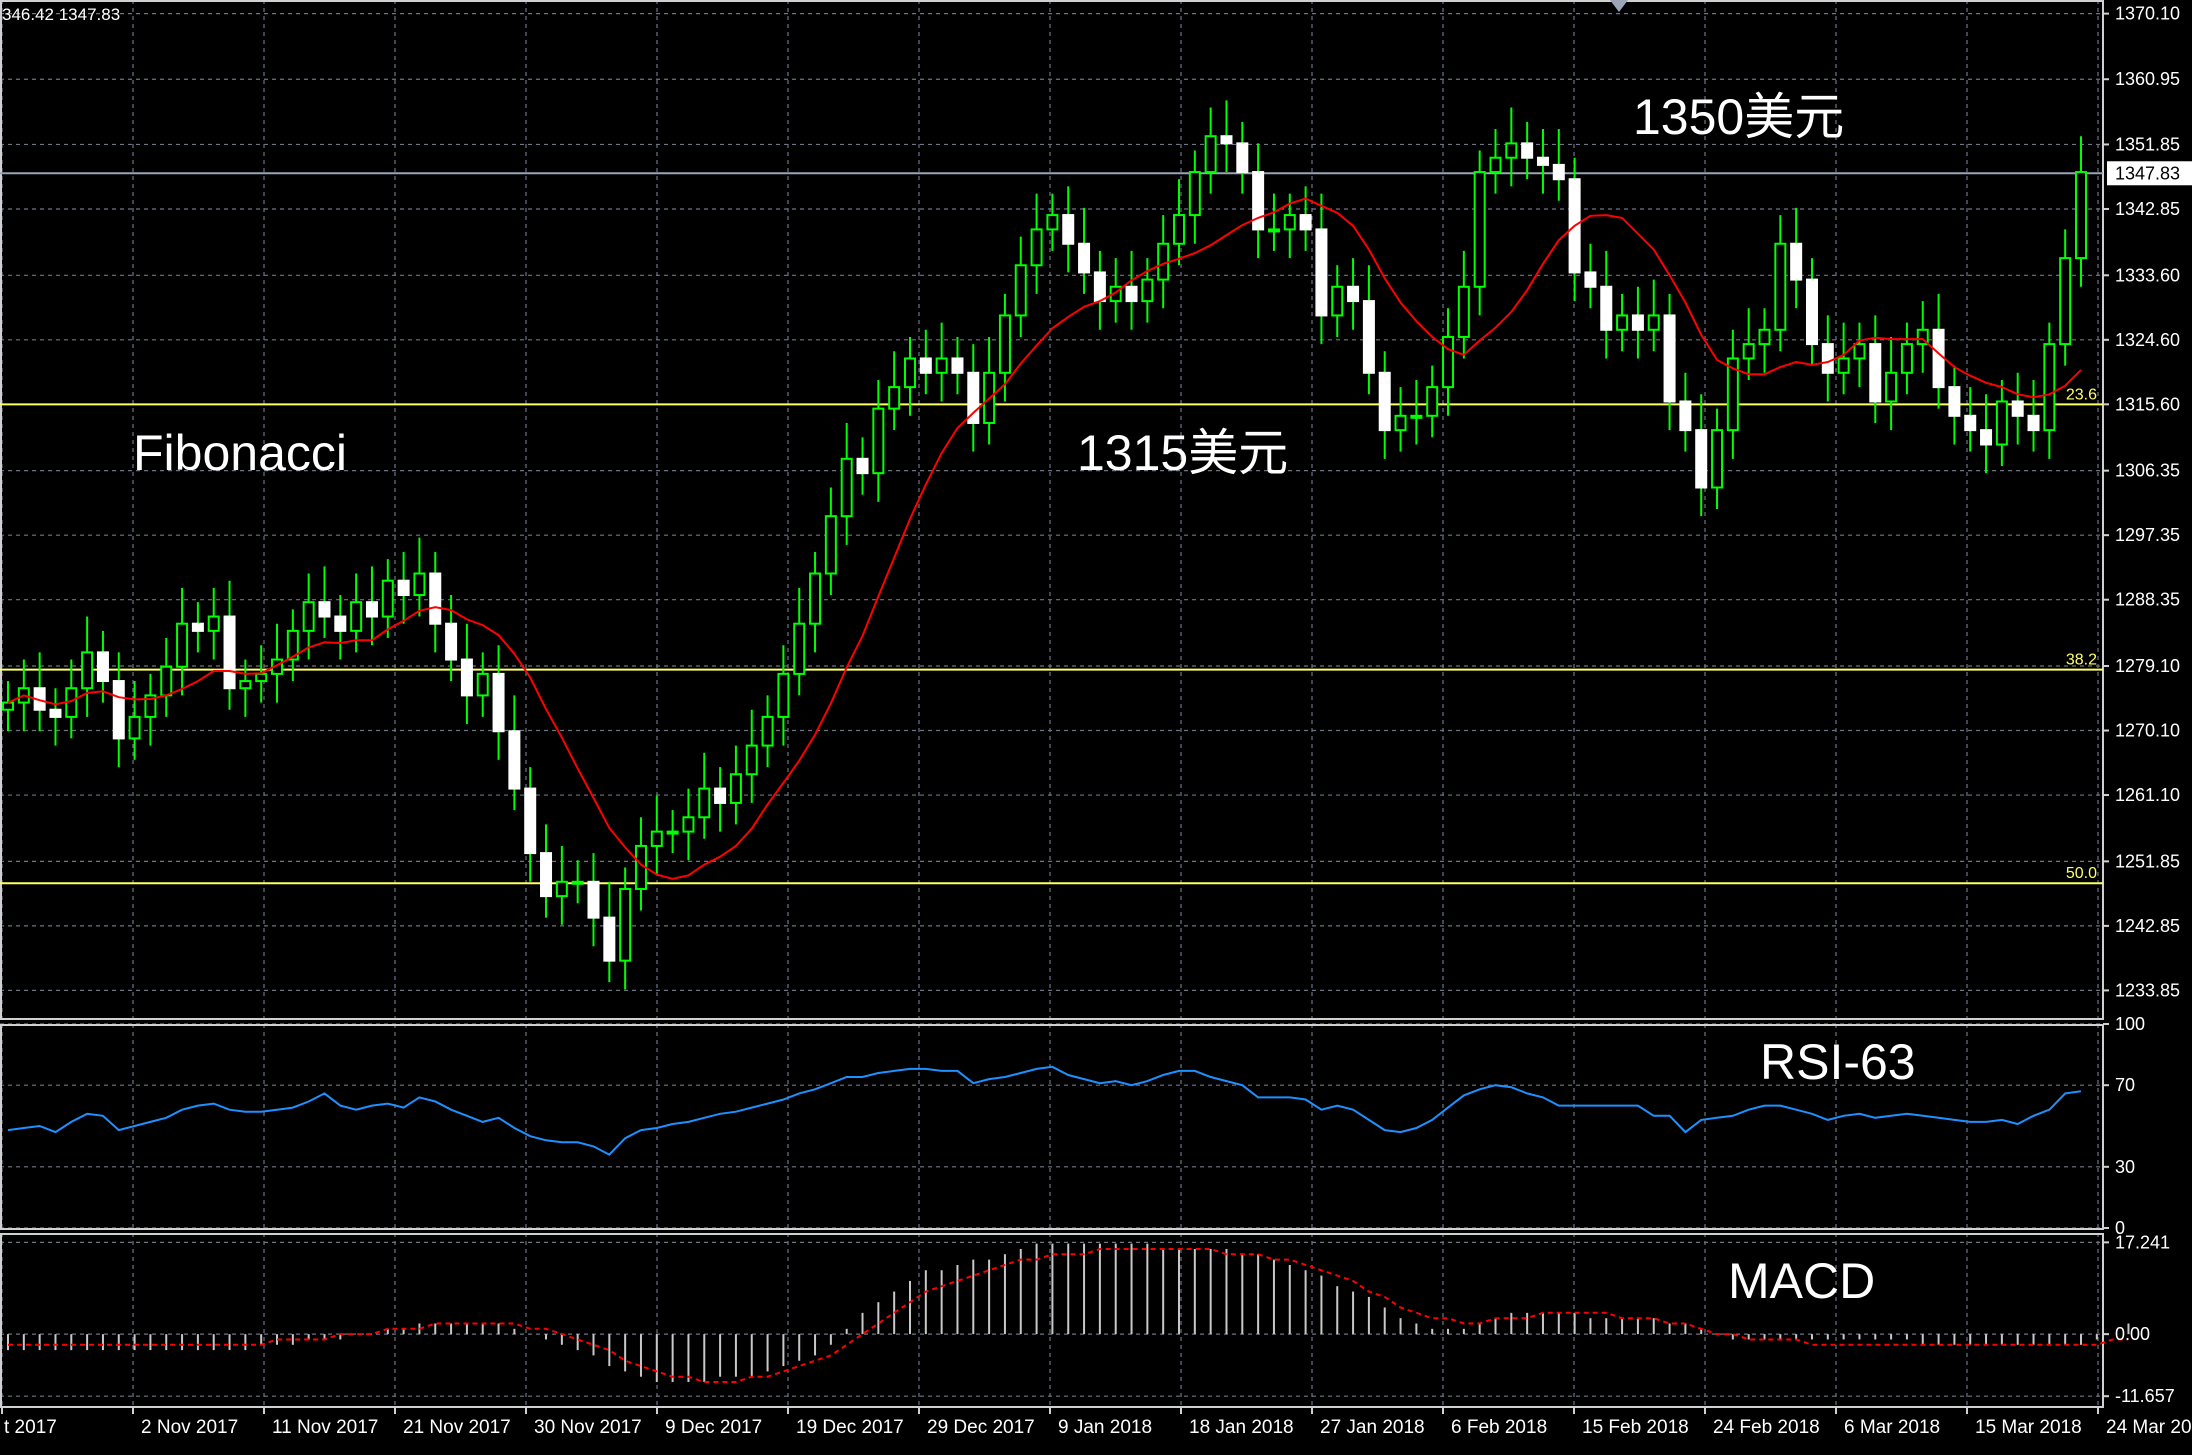 This screenshot has height=1455, width=2192. I want to click on fib-label-0: 23.6, so click(2081, 394).